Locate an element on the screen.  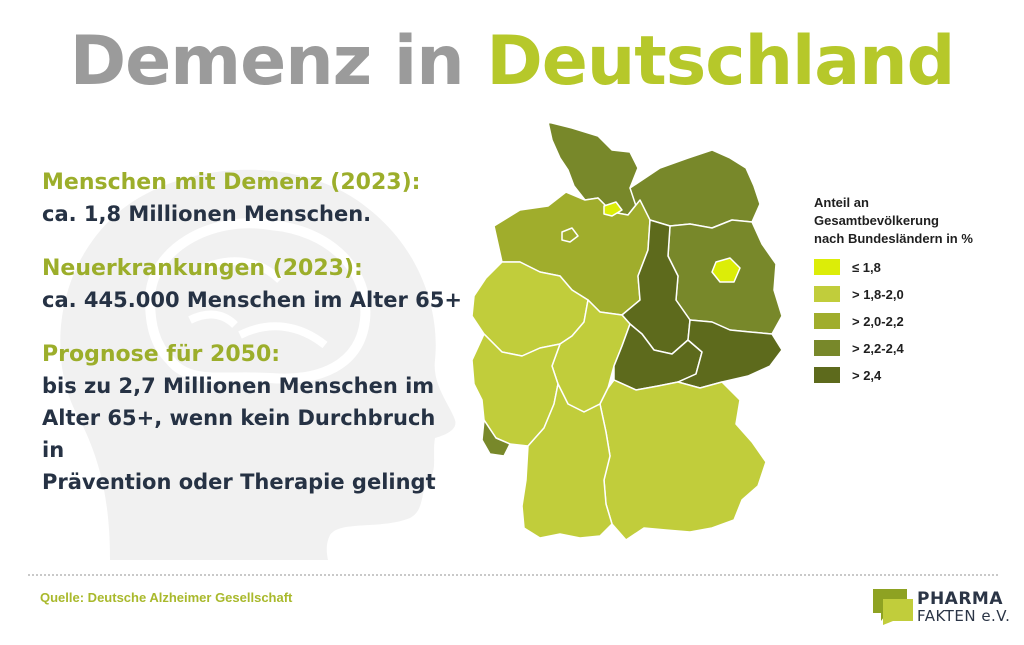
title-part-2: Deutschland is located at coordinates (720, 61).